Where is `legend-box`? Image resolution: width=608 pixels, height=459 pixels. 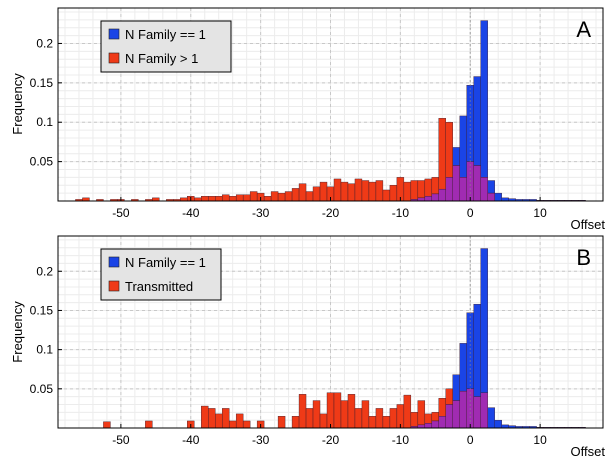
legend-box is located at coordinates (166, 46).